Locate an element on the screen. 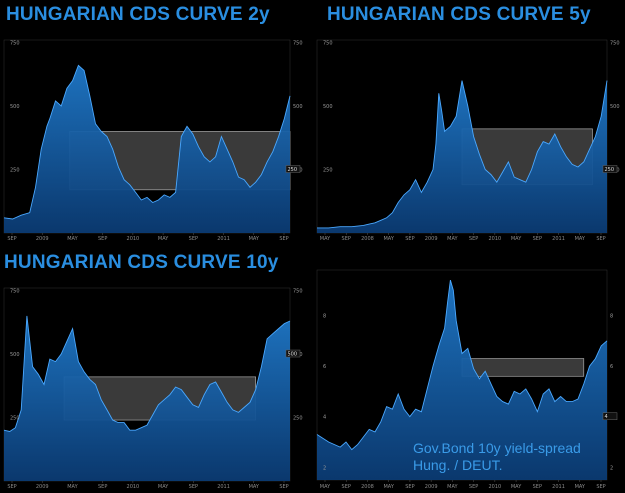 The height and width of the screenshot is (493, 625). y-tick-label-left: 6 is located at coordinates (324, 367).